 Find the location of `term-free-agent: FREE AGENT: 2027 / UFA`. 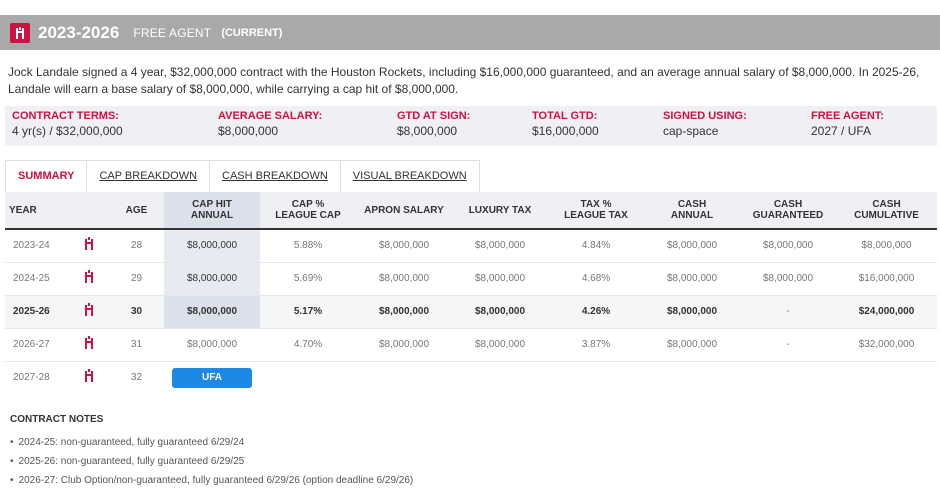

term-free-agent: FREE AGENT: 2027 / UFA is located at coordinates (869, 126).